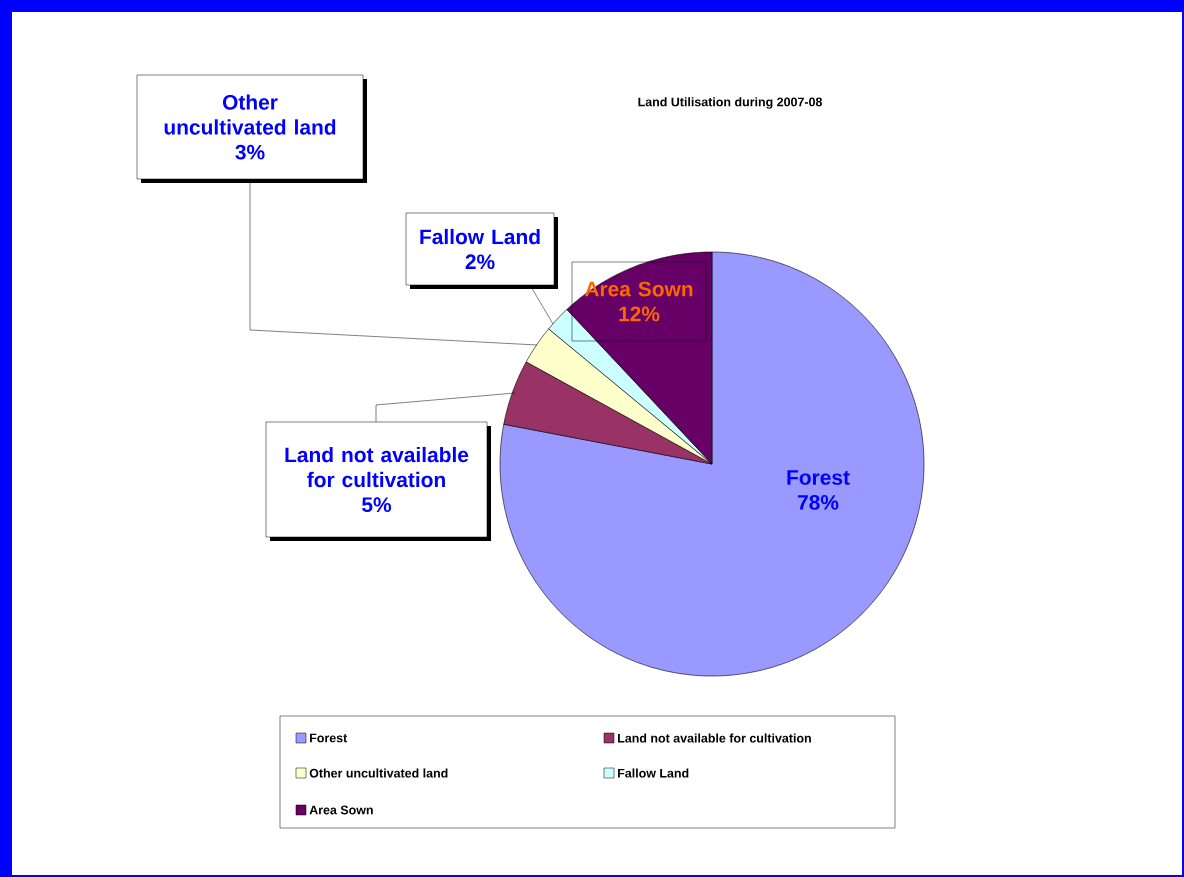 This screenshot has height=877, width=1184. I want to click on legend-label: Land not available for cultivation, so click(714, 738).